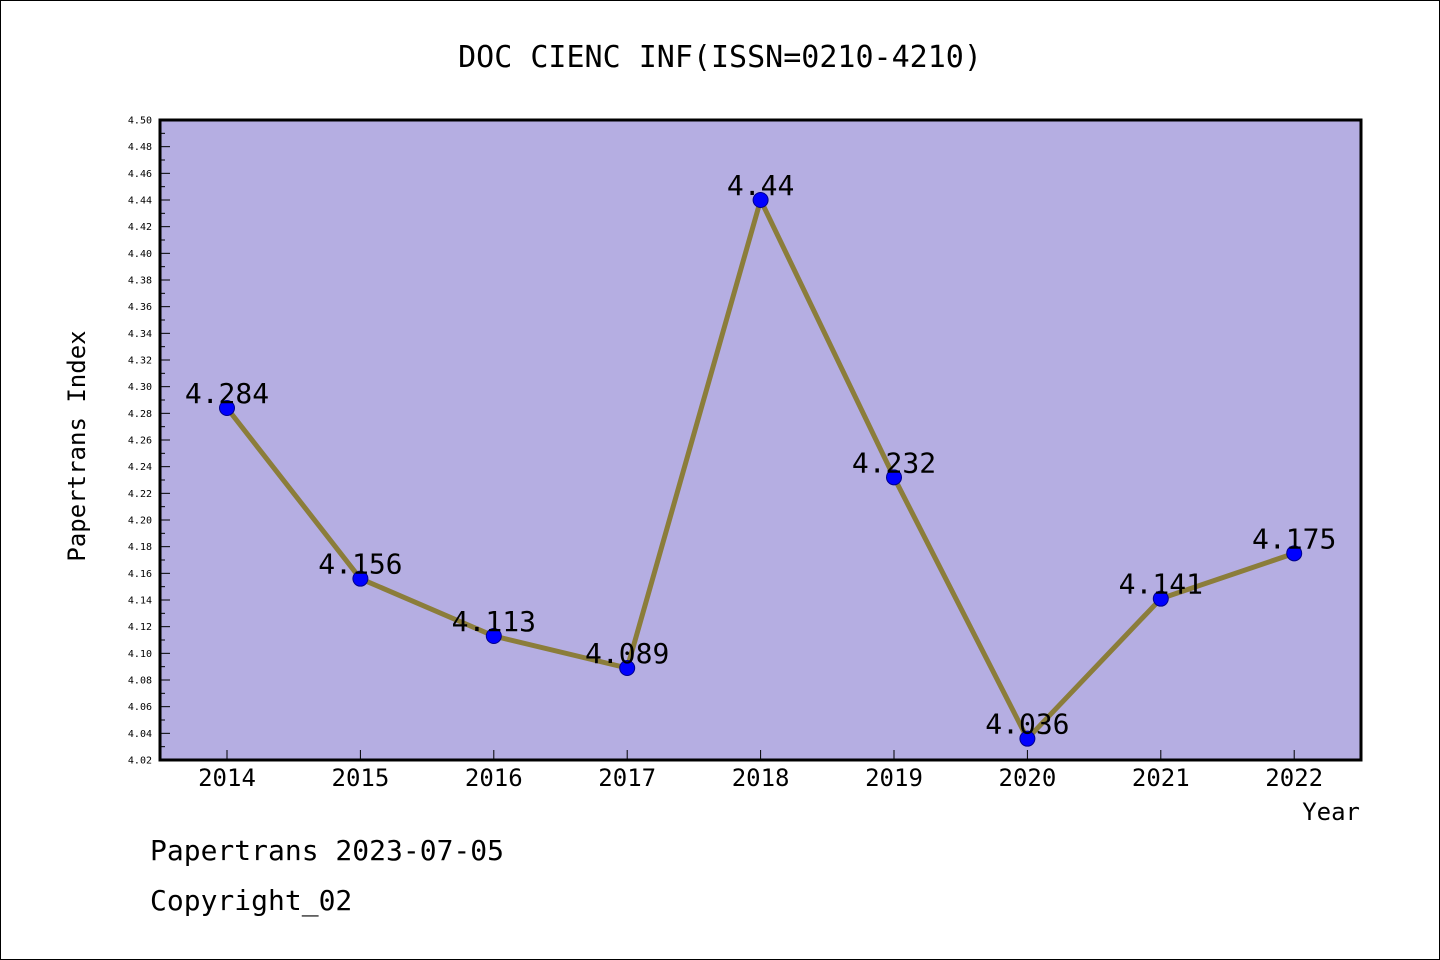  I want to click on y-tick-label: 4.50, so click(140, 121).